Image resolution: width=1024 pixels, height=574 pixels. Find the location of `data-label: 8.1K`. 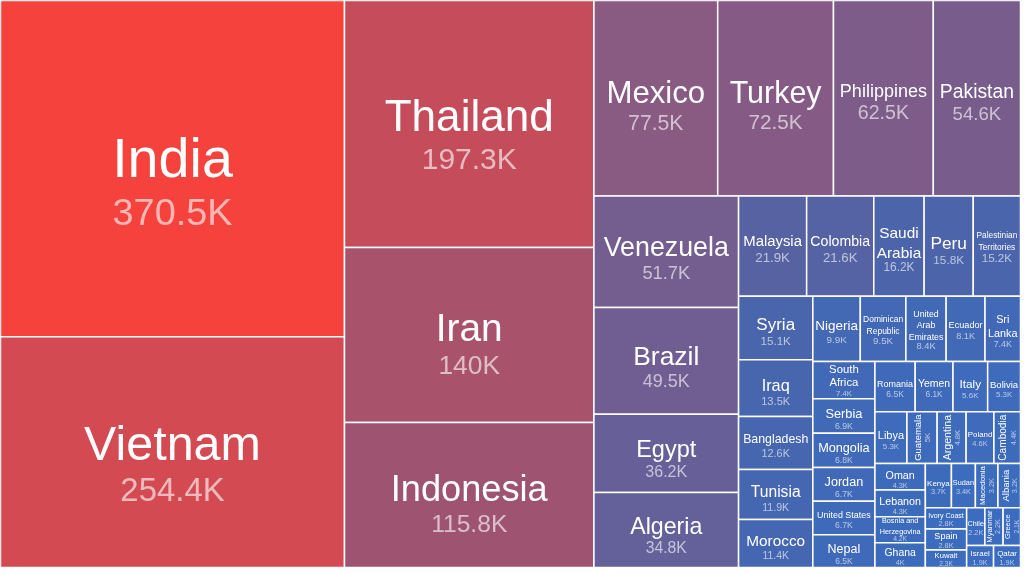

data-label: 8.1K is located at coordinates (966, 335).